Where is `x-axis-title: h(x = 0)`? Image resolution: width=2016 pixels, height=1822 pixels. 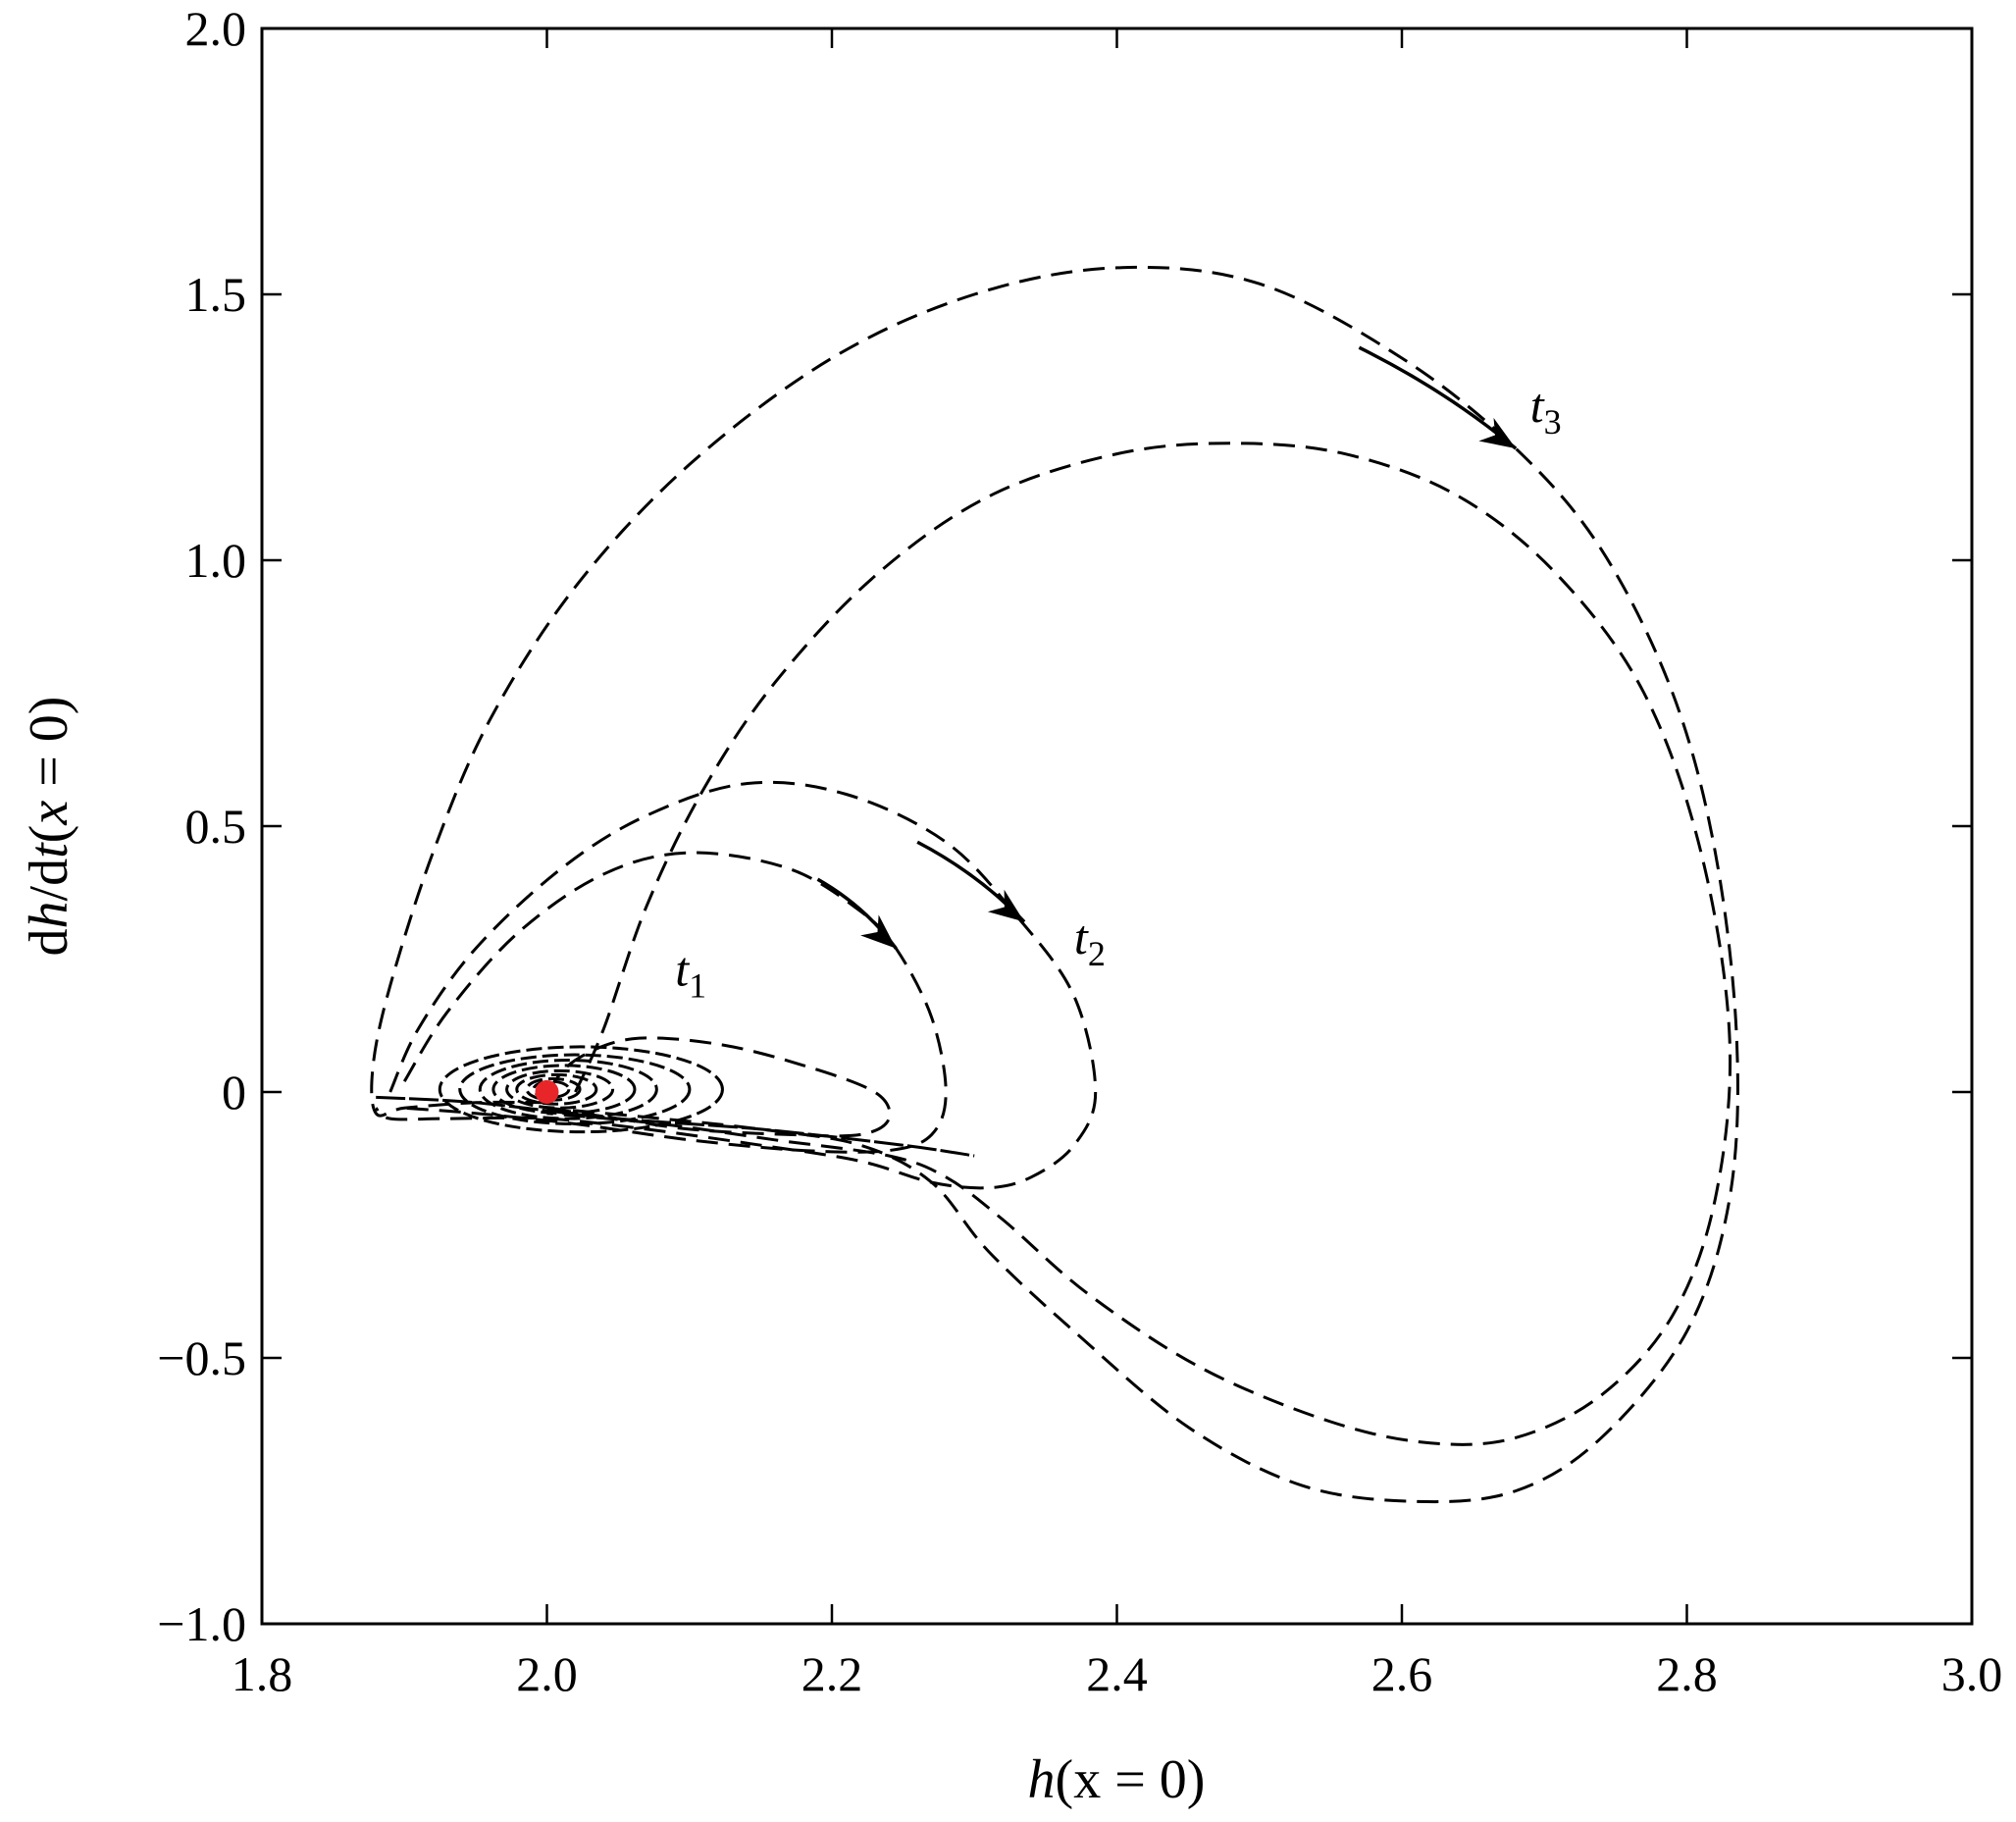
x-axis-title: h(x = 0) is located at coordinates (1117, 1780).